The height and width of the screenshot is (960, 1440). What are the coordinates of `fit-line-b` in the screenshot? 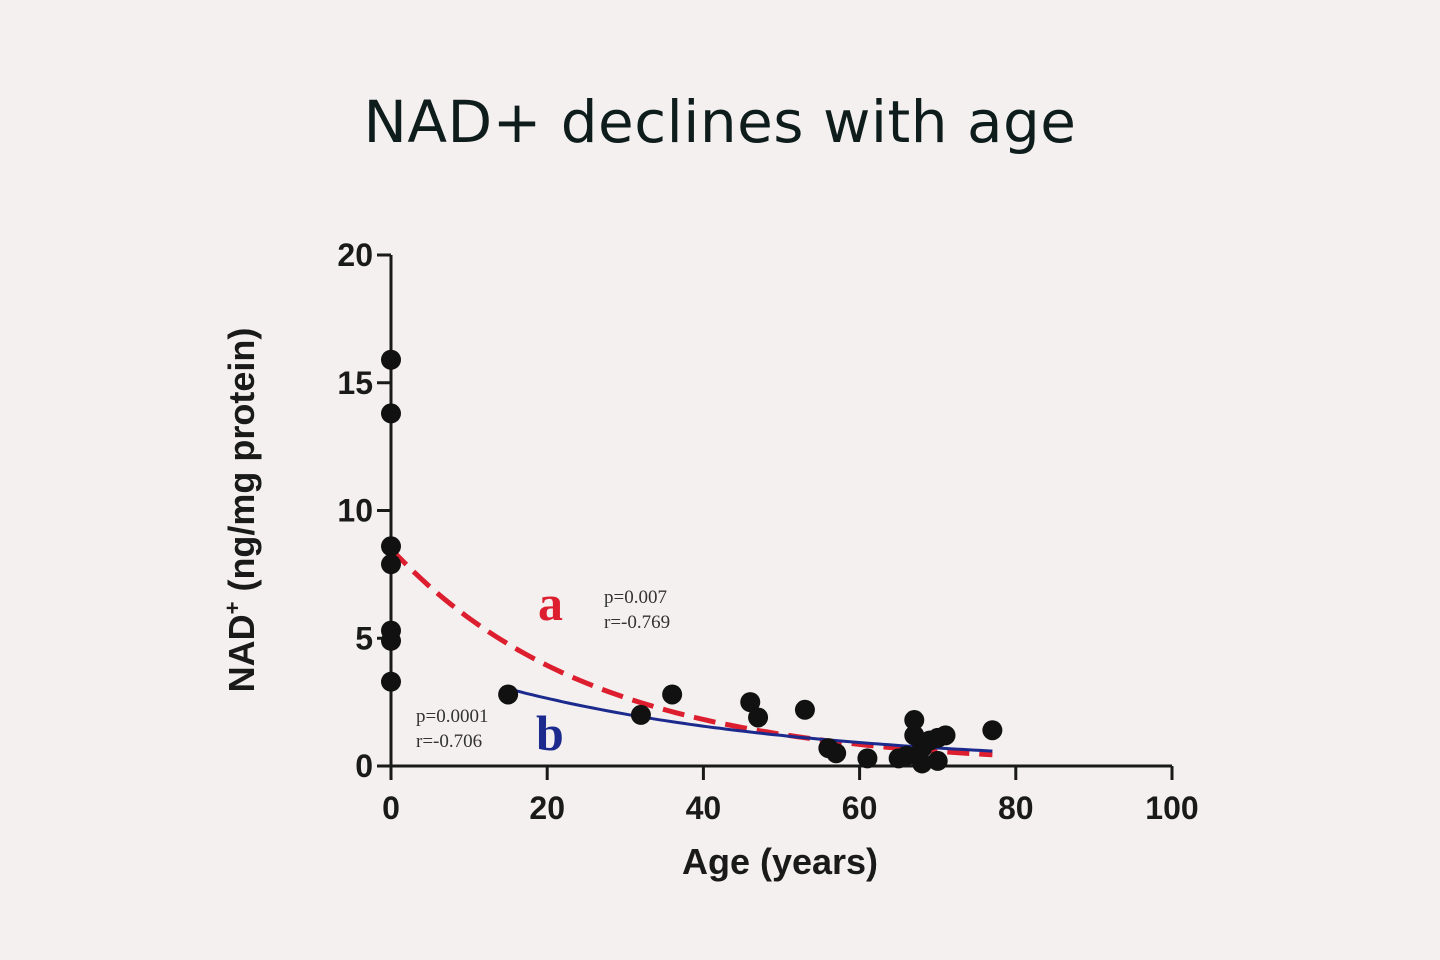 It's located at (750, 720).